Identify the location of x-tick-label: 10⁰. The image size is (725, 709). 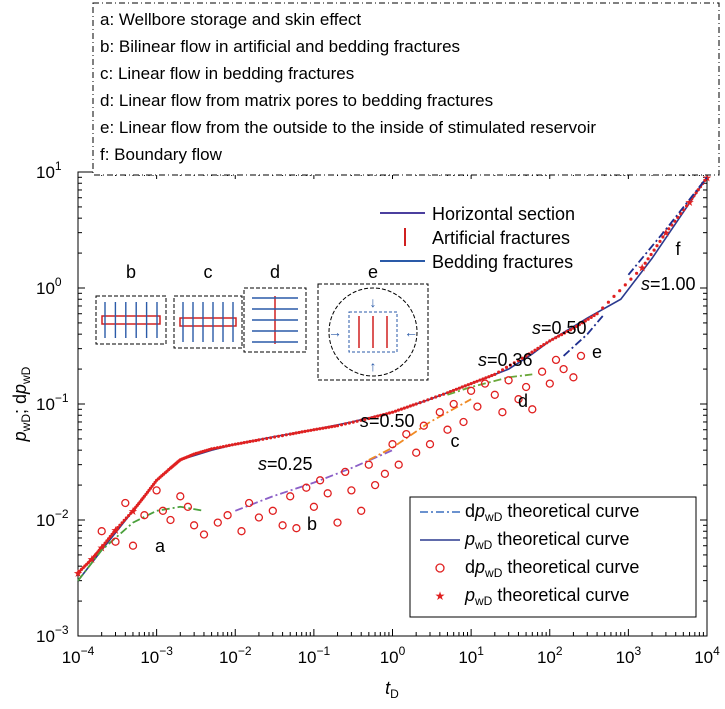
(393, 655).